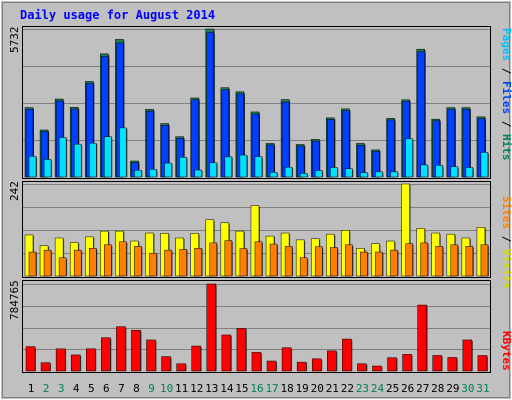 The width and height of the screenshot is (512, 400). I want to click on legend-hits: Hits, so click(506, 147).